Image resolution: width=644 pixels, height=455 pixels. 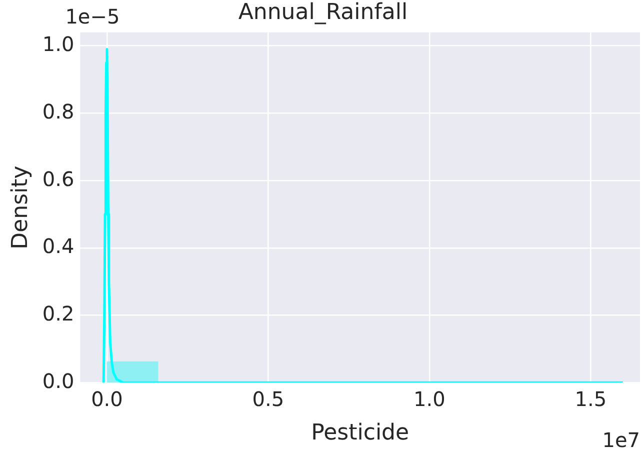 I want to click on y-axis-title: Density, so click(x=20, y=208).